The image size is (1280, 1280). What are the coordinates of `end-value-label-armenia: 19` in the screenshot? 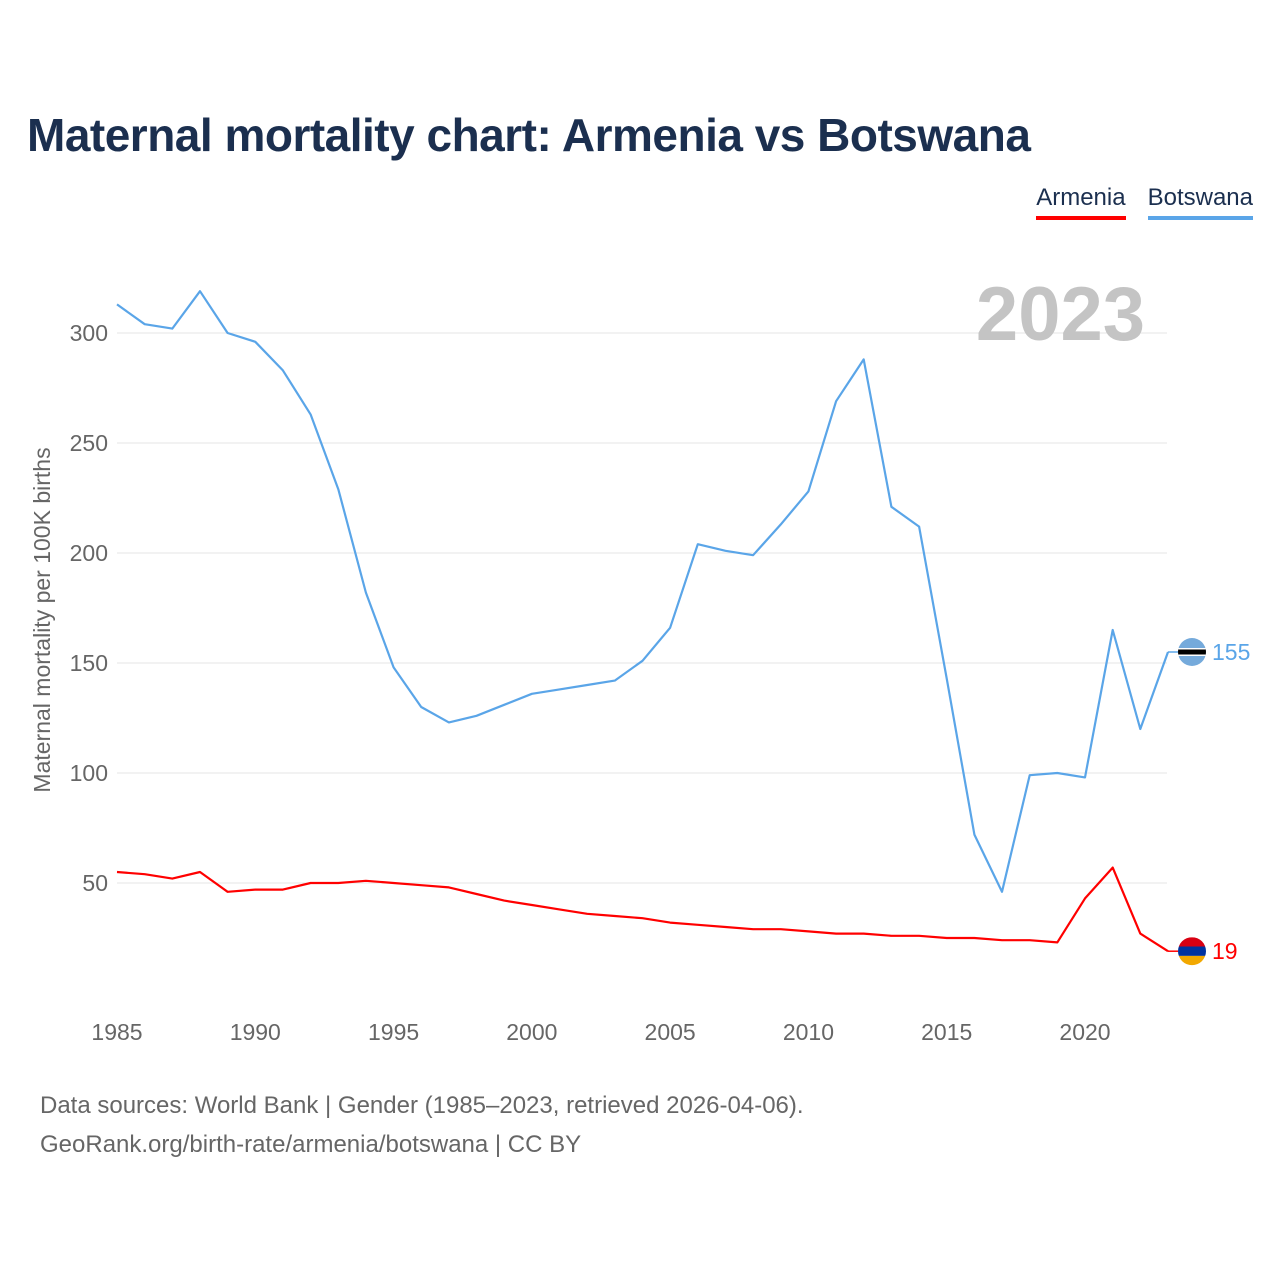 It's located at (1225, 951).